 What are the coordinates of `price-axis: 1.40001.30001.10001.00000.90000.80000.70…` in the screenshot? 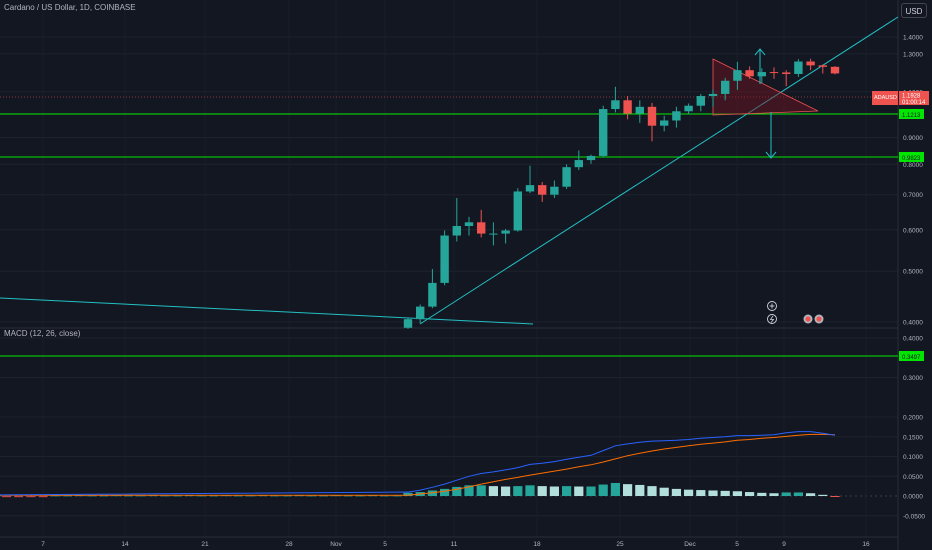 It's located at (913, 181).